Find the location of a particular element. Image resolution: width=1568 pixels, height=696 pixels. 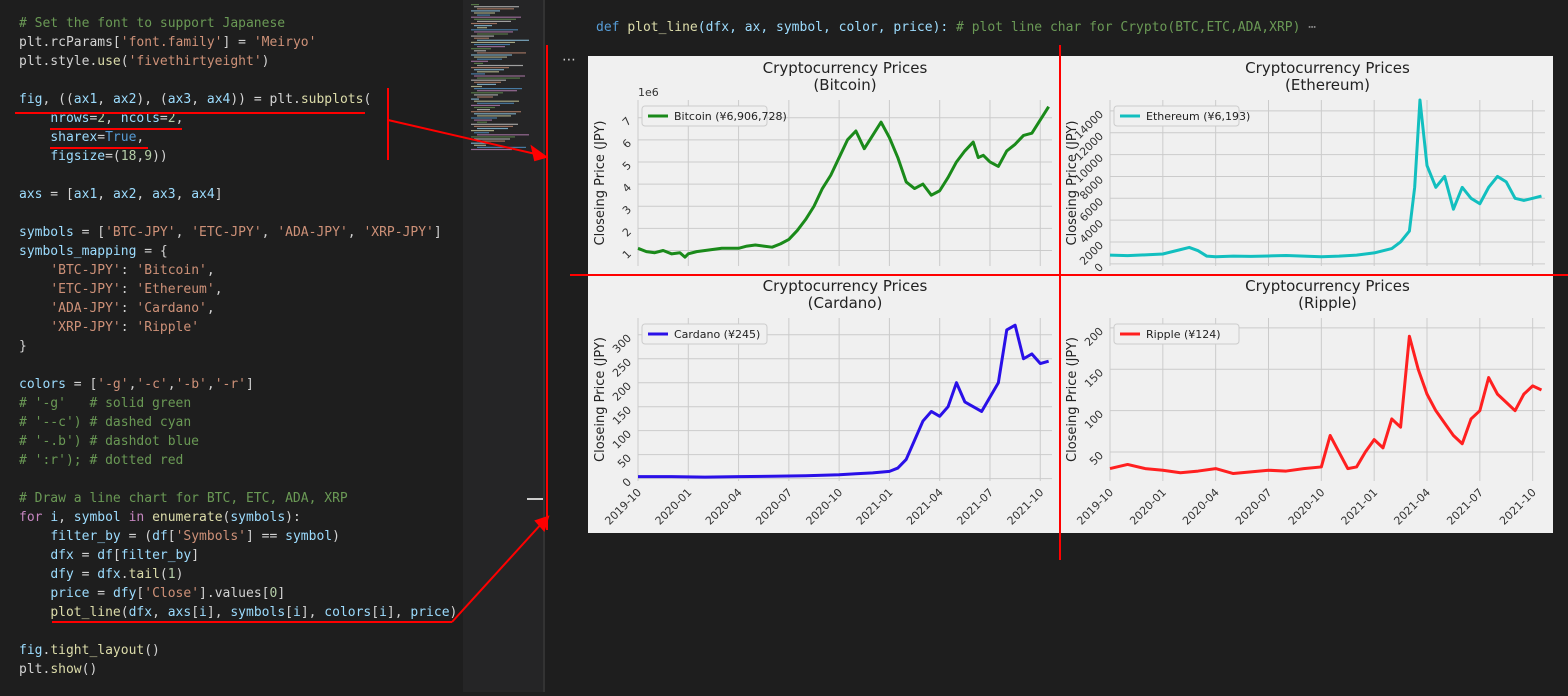

code-token: ax2 is located at coordinates (124, 194).